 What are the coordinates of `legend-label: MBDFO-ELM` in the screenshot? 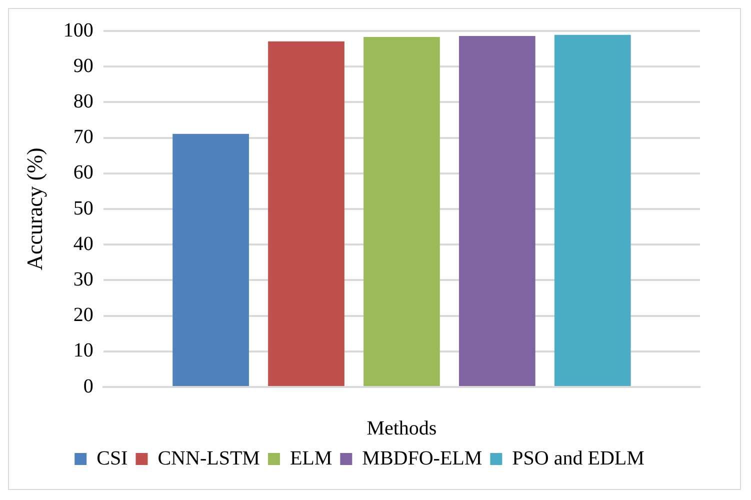 It's located at (422, 458).